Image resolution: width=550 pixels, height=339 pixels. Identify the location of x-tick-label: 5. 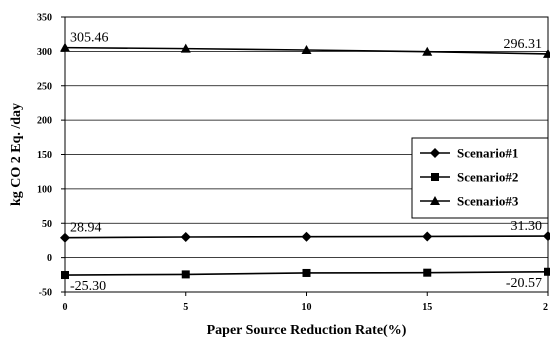
(185, 307).